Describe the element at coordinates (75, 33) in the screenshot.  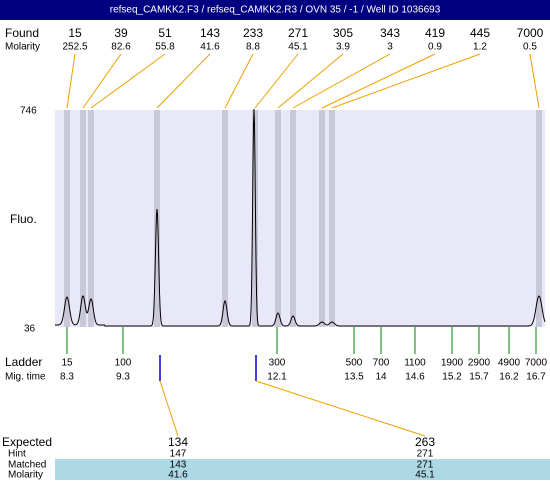
I see `found-size: 15` at that location.